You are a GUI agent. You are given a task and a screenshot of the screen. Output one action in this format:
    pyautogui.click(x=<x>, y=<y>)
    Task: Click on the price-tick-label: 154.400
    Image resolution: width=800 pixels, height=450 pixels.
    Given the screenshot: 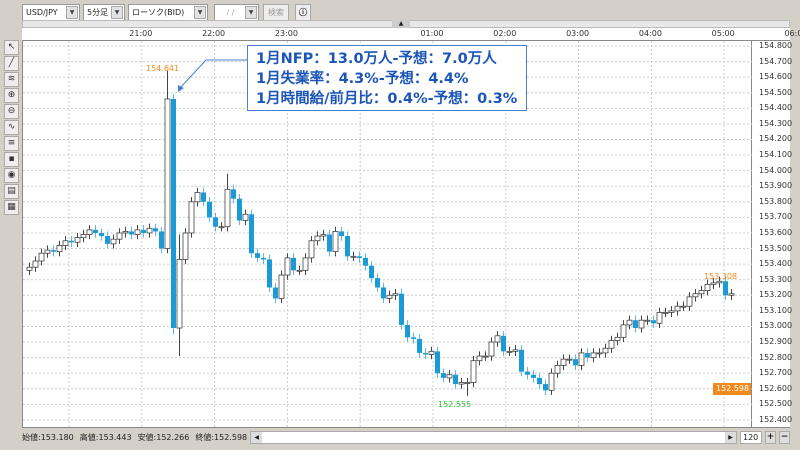 What is the action you would take?
    pyautogui.click(x=776, y=108)
    